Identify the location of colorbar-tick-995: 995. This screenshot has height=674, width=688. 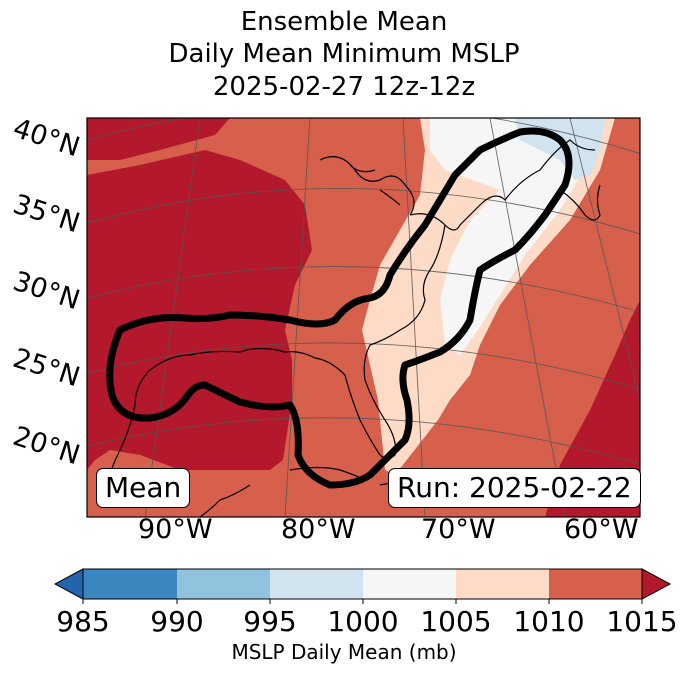
(270, 621).